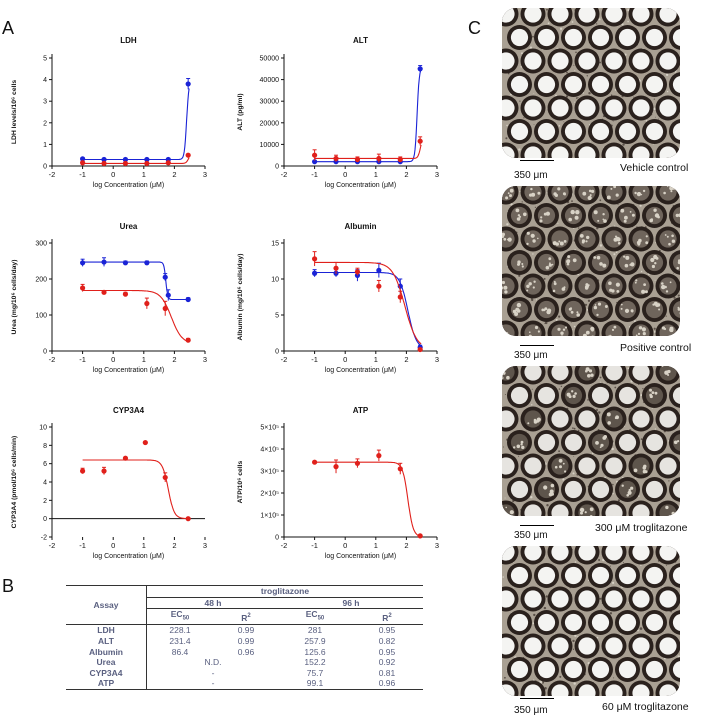 This screenshot has height=725, width=703. Describe the element at coordinates (14, 482) in the screenshot. I see `y-axis-label: CYP3A4 (pmol/10⁶ cells/min)` at that location.